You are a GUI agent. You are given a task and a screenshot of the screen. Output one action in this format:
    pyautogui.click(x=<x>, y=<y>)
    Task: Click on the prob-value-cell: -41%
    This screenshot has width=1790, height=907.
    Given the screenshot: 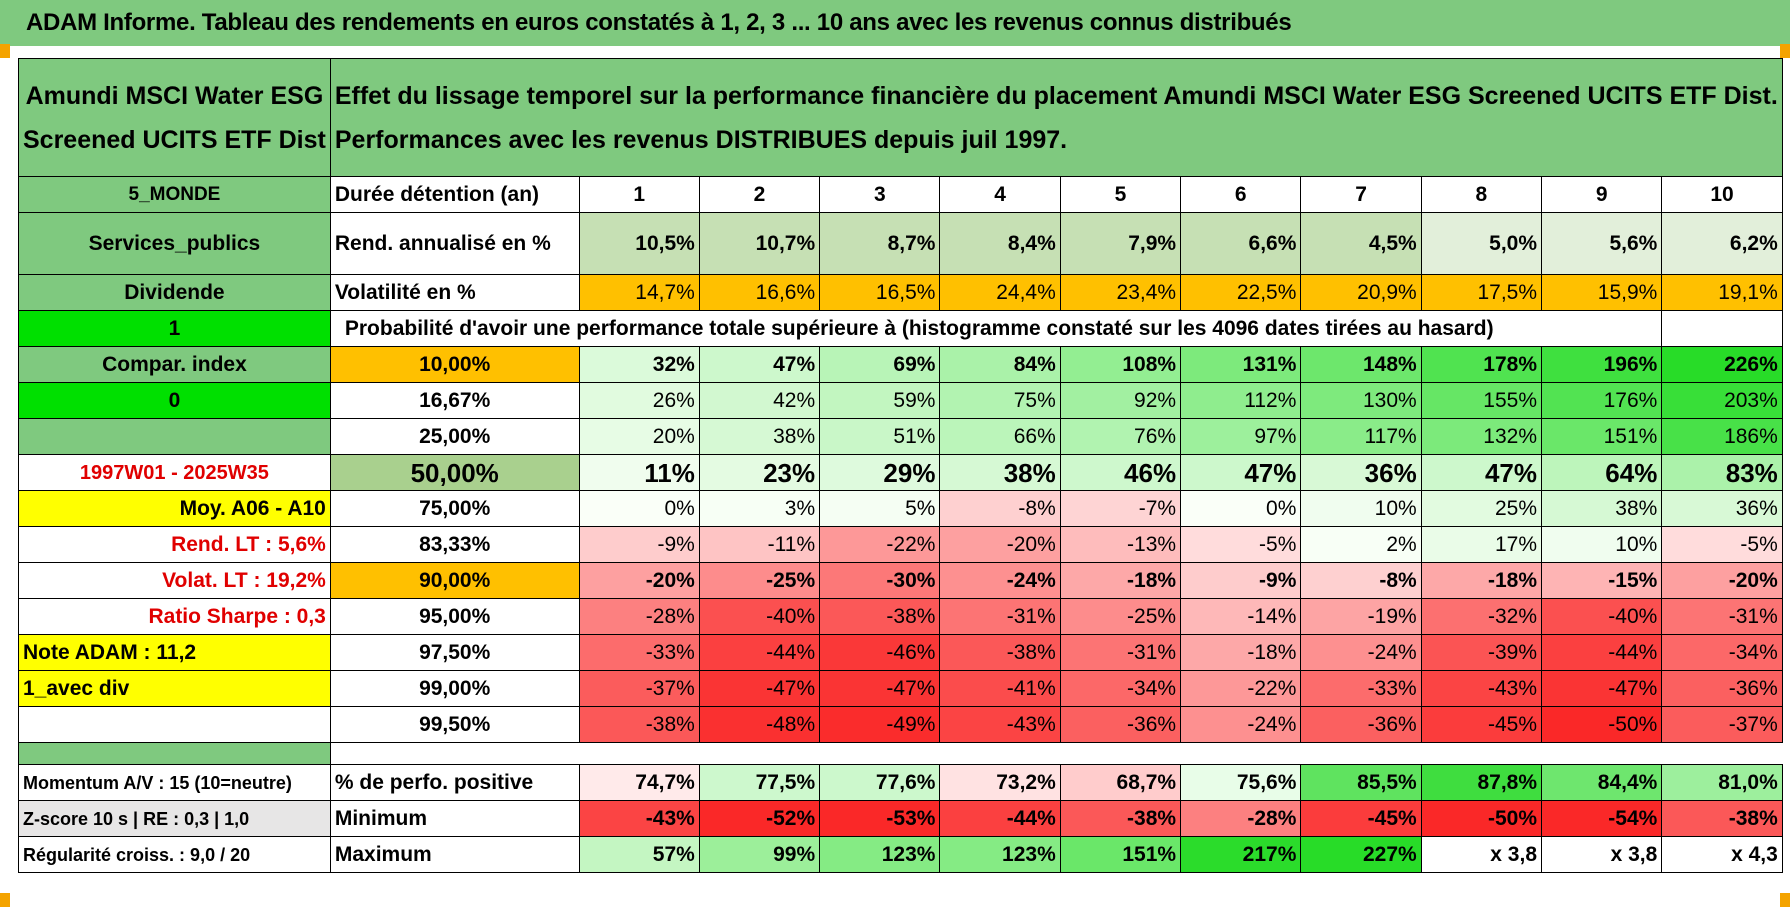 What is the action you would take?
    pyautogui.click(x=1000, y=688)
    